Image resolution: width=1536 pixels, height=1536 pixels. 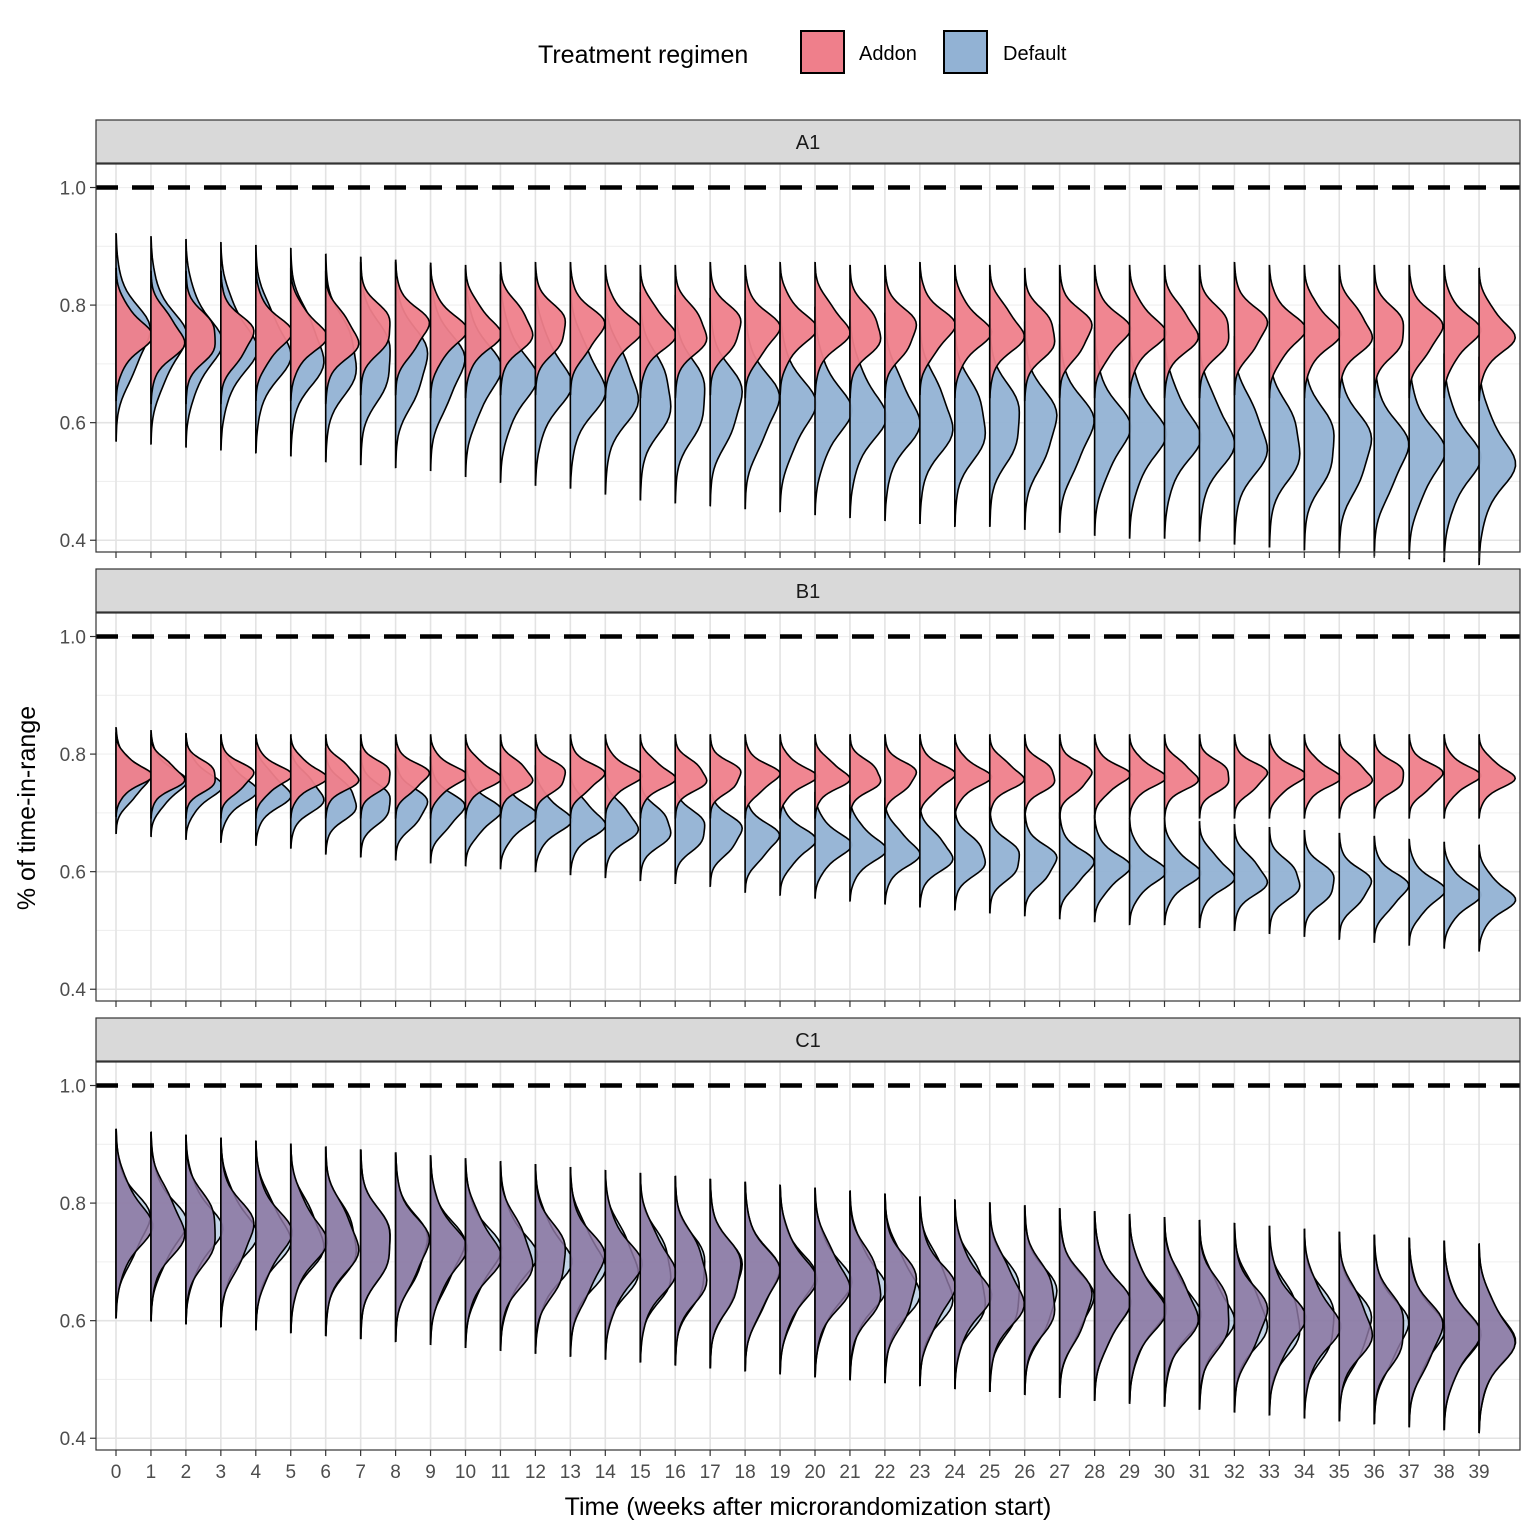 What do you see at coordinates (919, 1472) in the screenshot?
I see `x-tick-label: 23` at bounding box center [919, 1472].